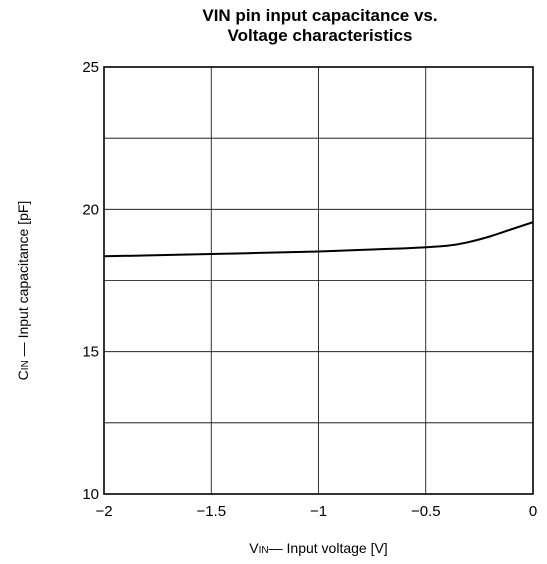  Describe the element at coordinates (25, 365) in the screenshot. I see `y-axis-title-subscript: IN` at that location.